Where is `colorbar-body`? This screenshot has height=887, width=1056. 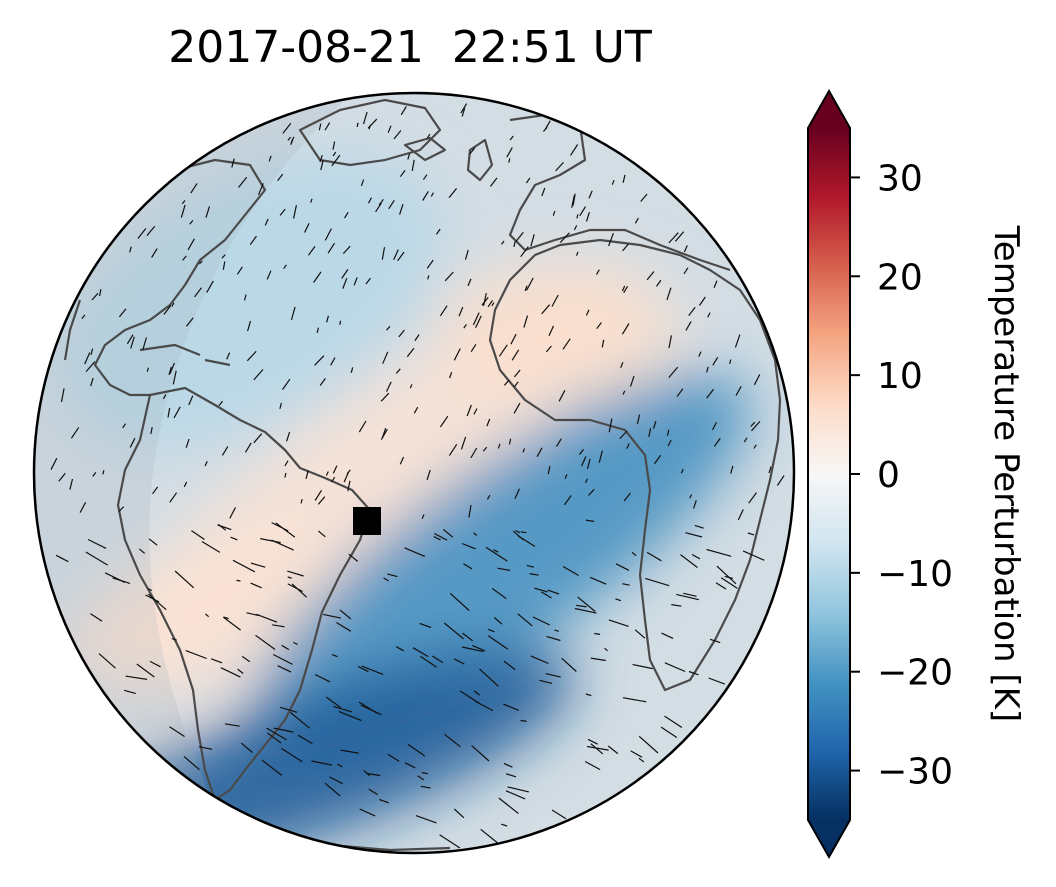
colorbar-body is located at coordinates (829, 474).